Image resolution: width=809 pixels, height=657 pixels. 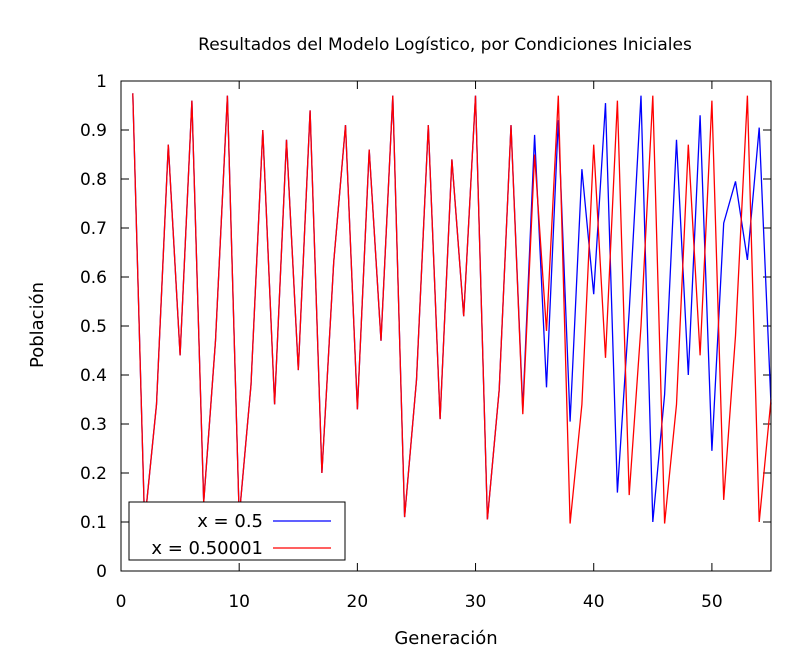 What do you see at coordinates (358, 602) in the screenshot?
I see `x-tick-label: 20` at bounding box center [358, 602].